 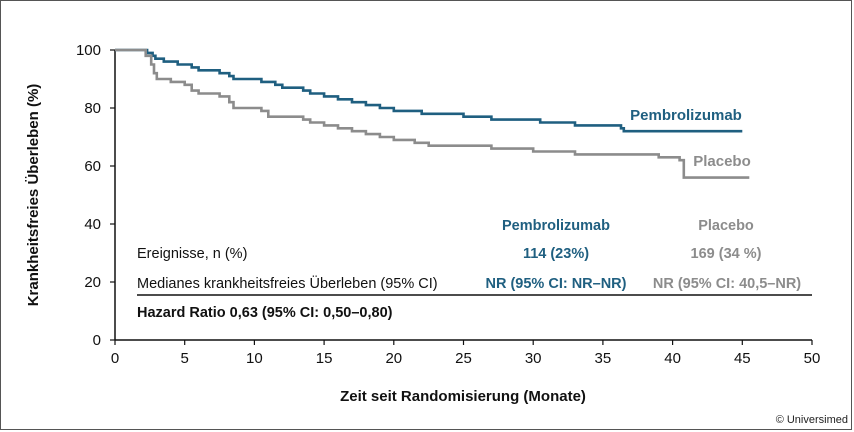 I want to click on y-ticks: 0 20 40 60 80 100, so click(x=95, y=195).